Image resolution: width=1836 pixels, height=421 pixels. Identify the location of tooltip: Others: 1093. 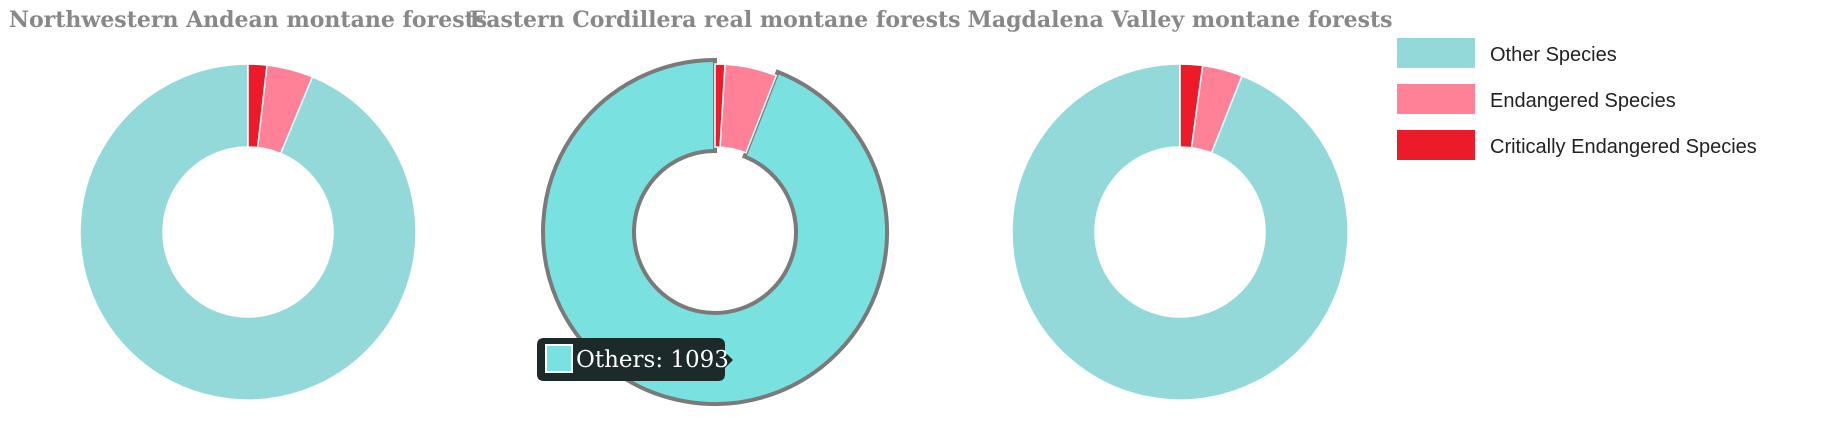
(635, 359).